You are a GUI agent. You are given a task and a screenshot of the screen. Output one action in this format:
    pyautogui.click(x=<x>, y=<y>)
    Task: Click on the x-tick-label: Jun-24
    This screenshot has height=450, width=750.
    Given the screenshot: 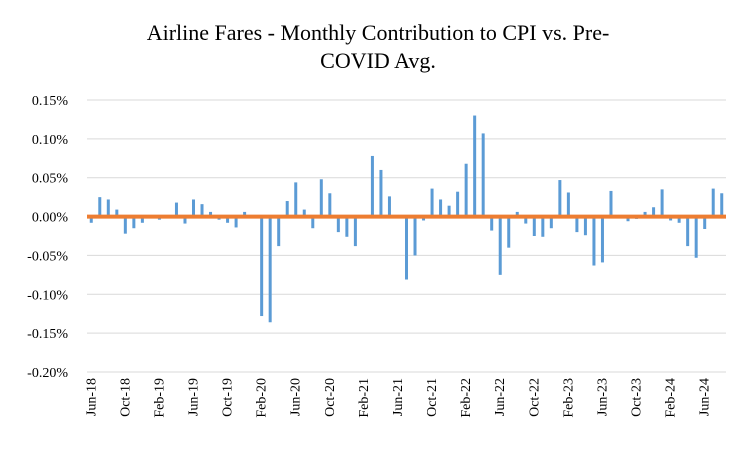 What is the action you would take?
    pyautogui.click(x=705, y=397)
    